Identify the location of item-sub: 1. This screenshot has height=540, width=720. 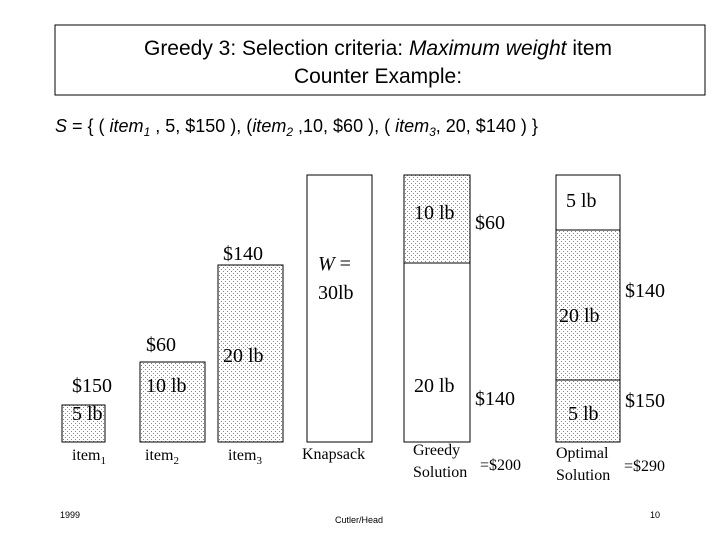
(103, 461).